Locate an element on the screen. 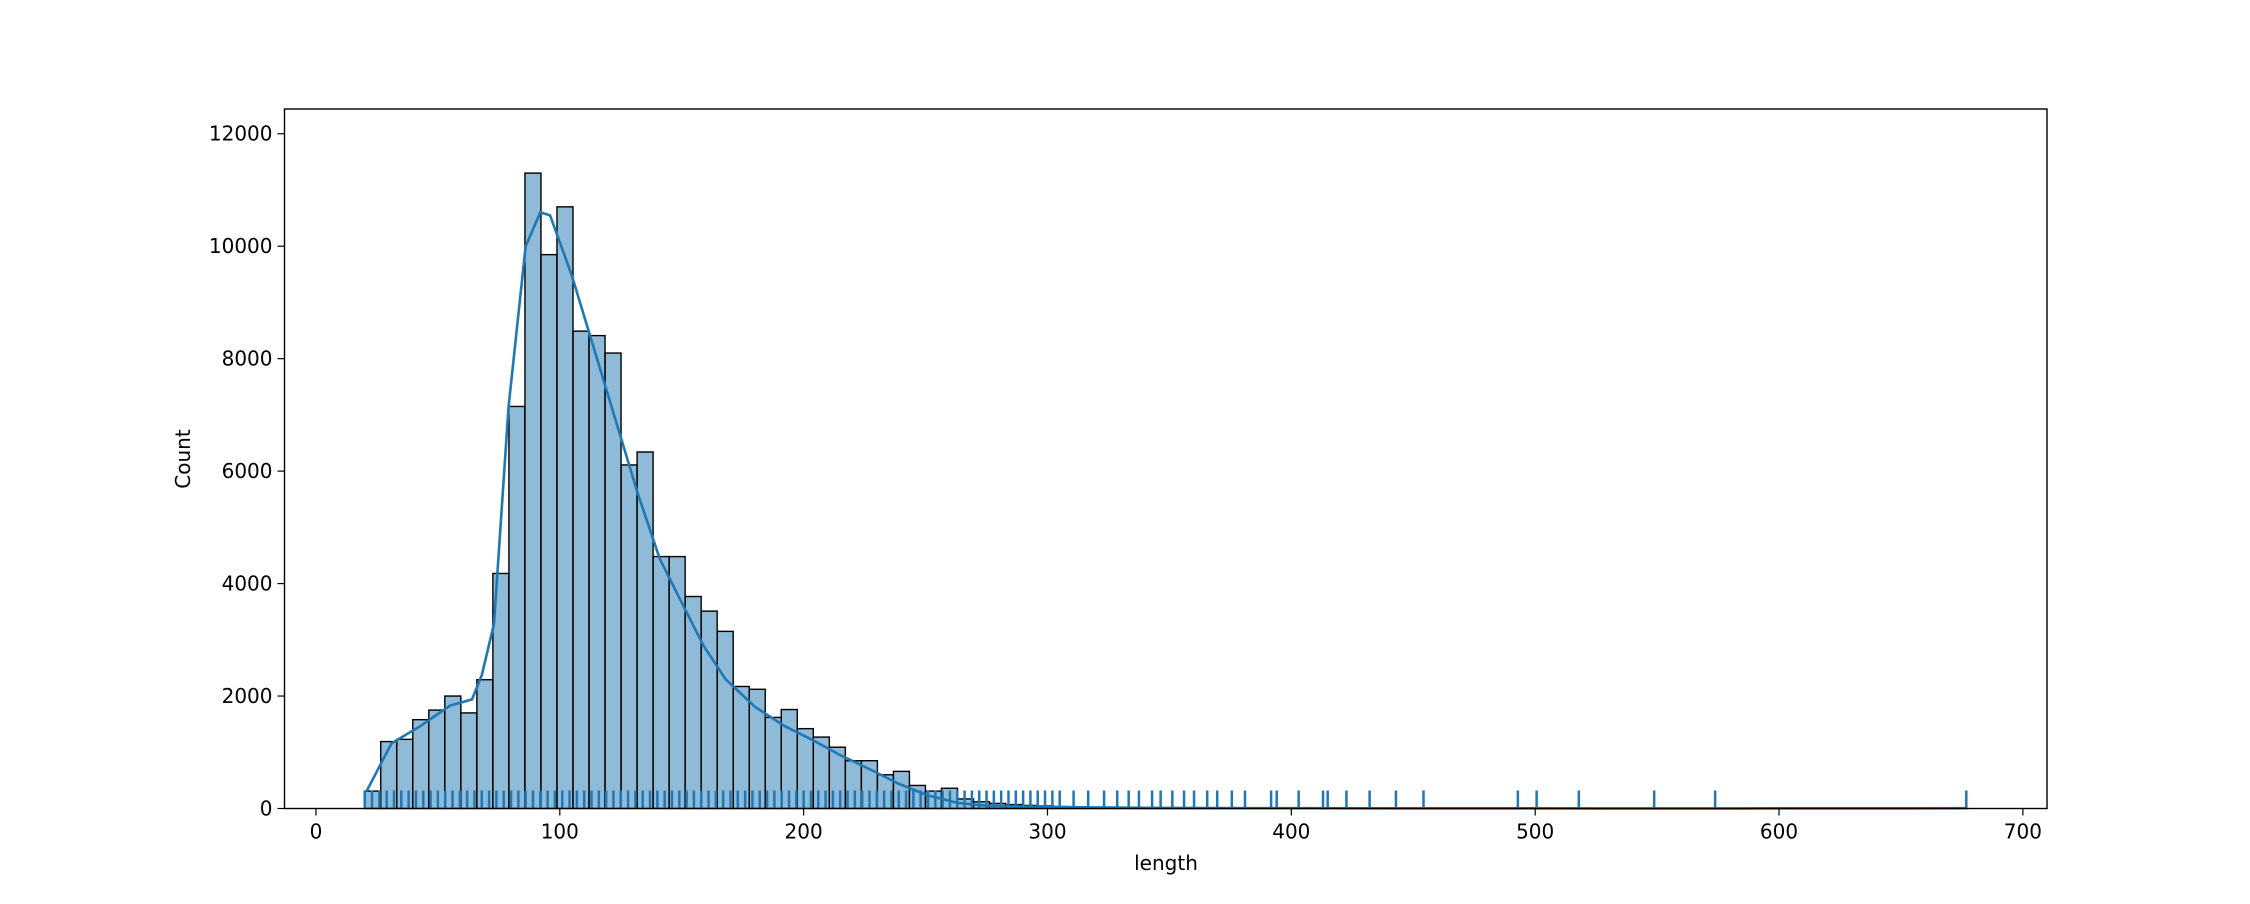 This screenshot has width=2250, height=904. x-axis-label: length is located at coordinates (1166, 863).